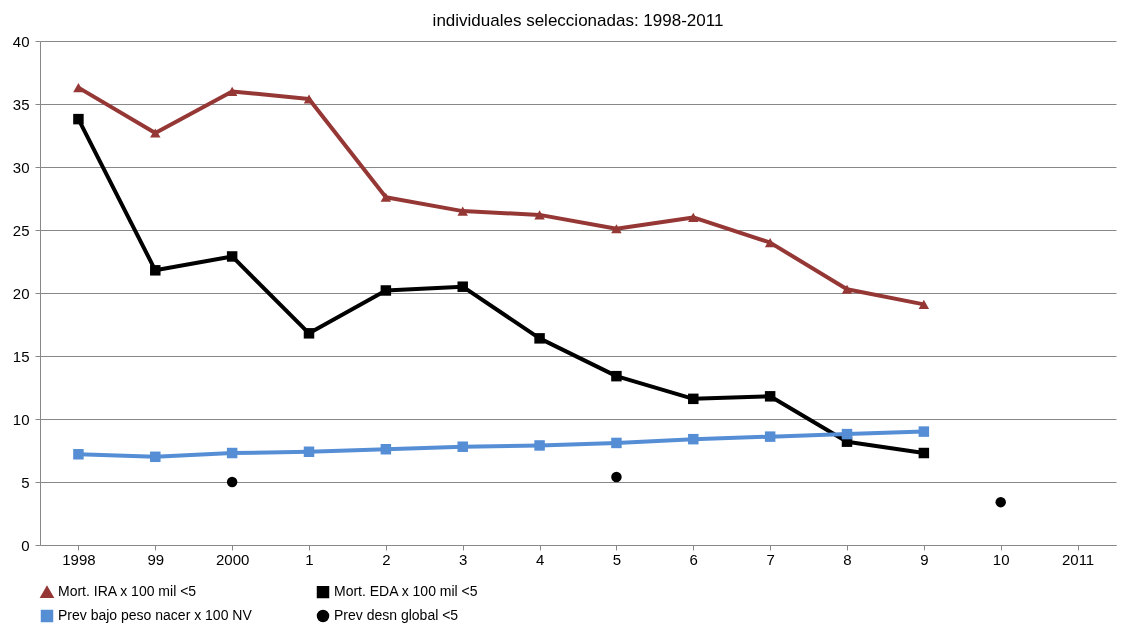  What do you see at coordinates (770, 559) in the screenshot?
I see `x-tick-label: 7` at bounding box center [770, 559].